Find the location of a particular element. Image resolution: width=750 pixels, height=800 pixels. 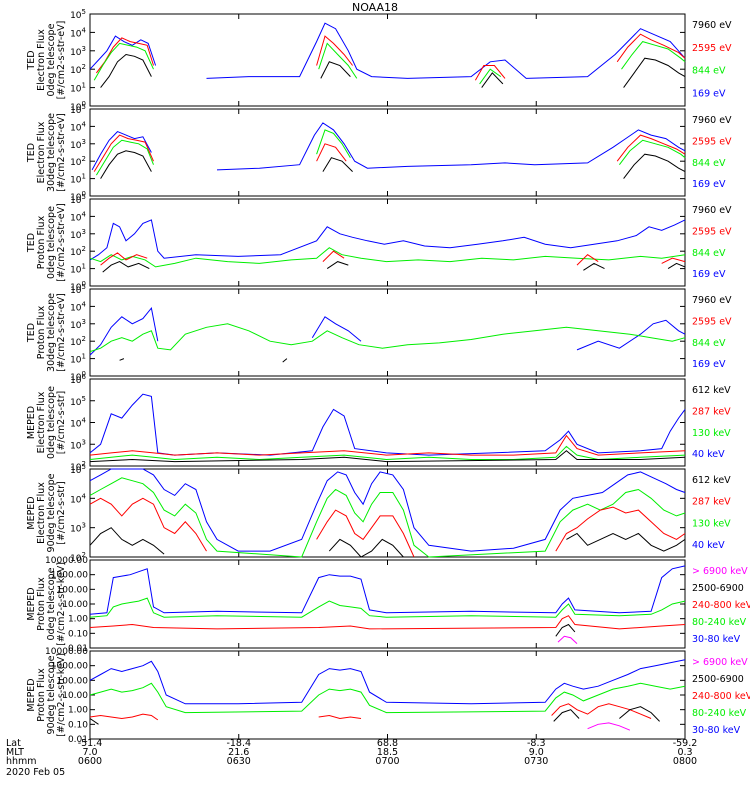

x-tick-label-mlt: 18.5 is located at coordinates (387, 752).